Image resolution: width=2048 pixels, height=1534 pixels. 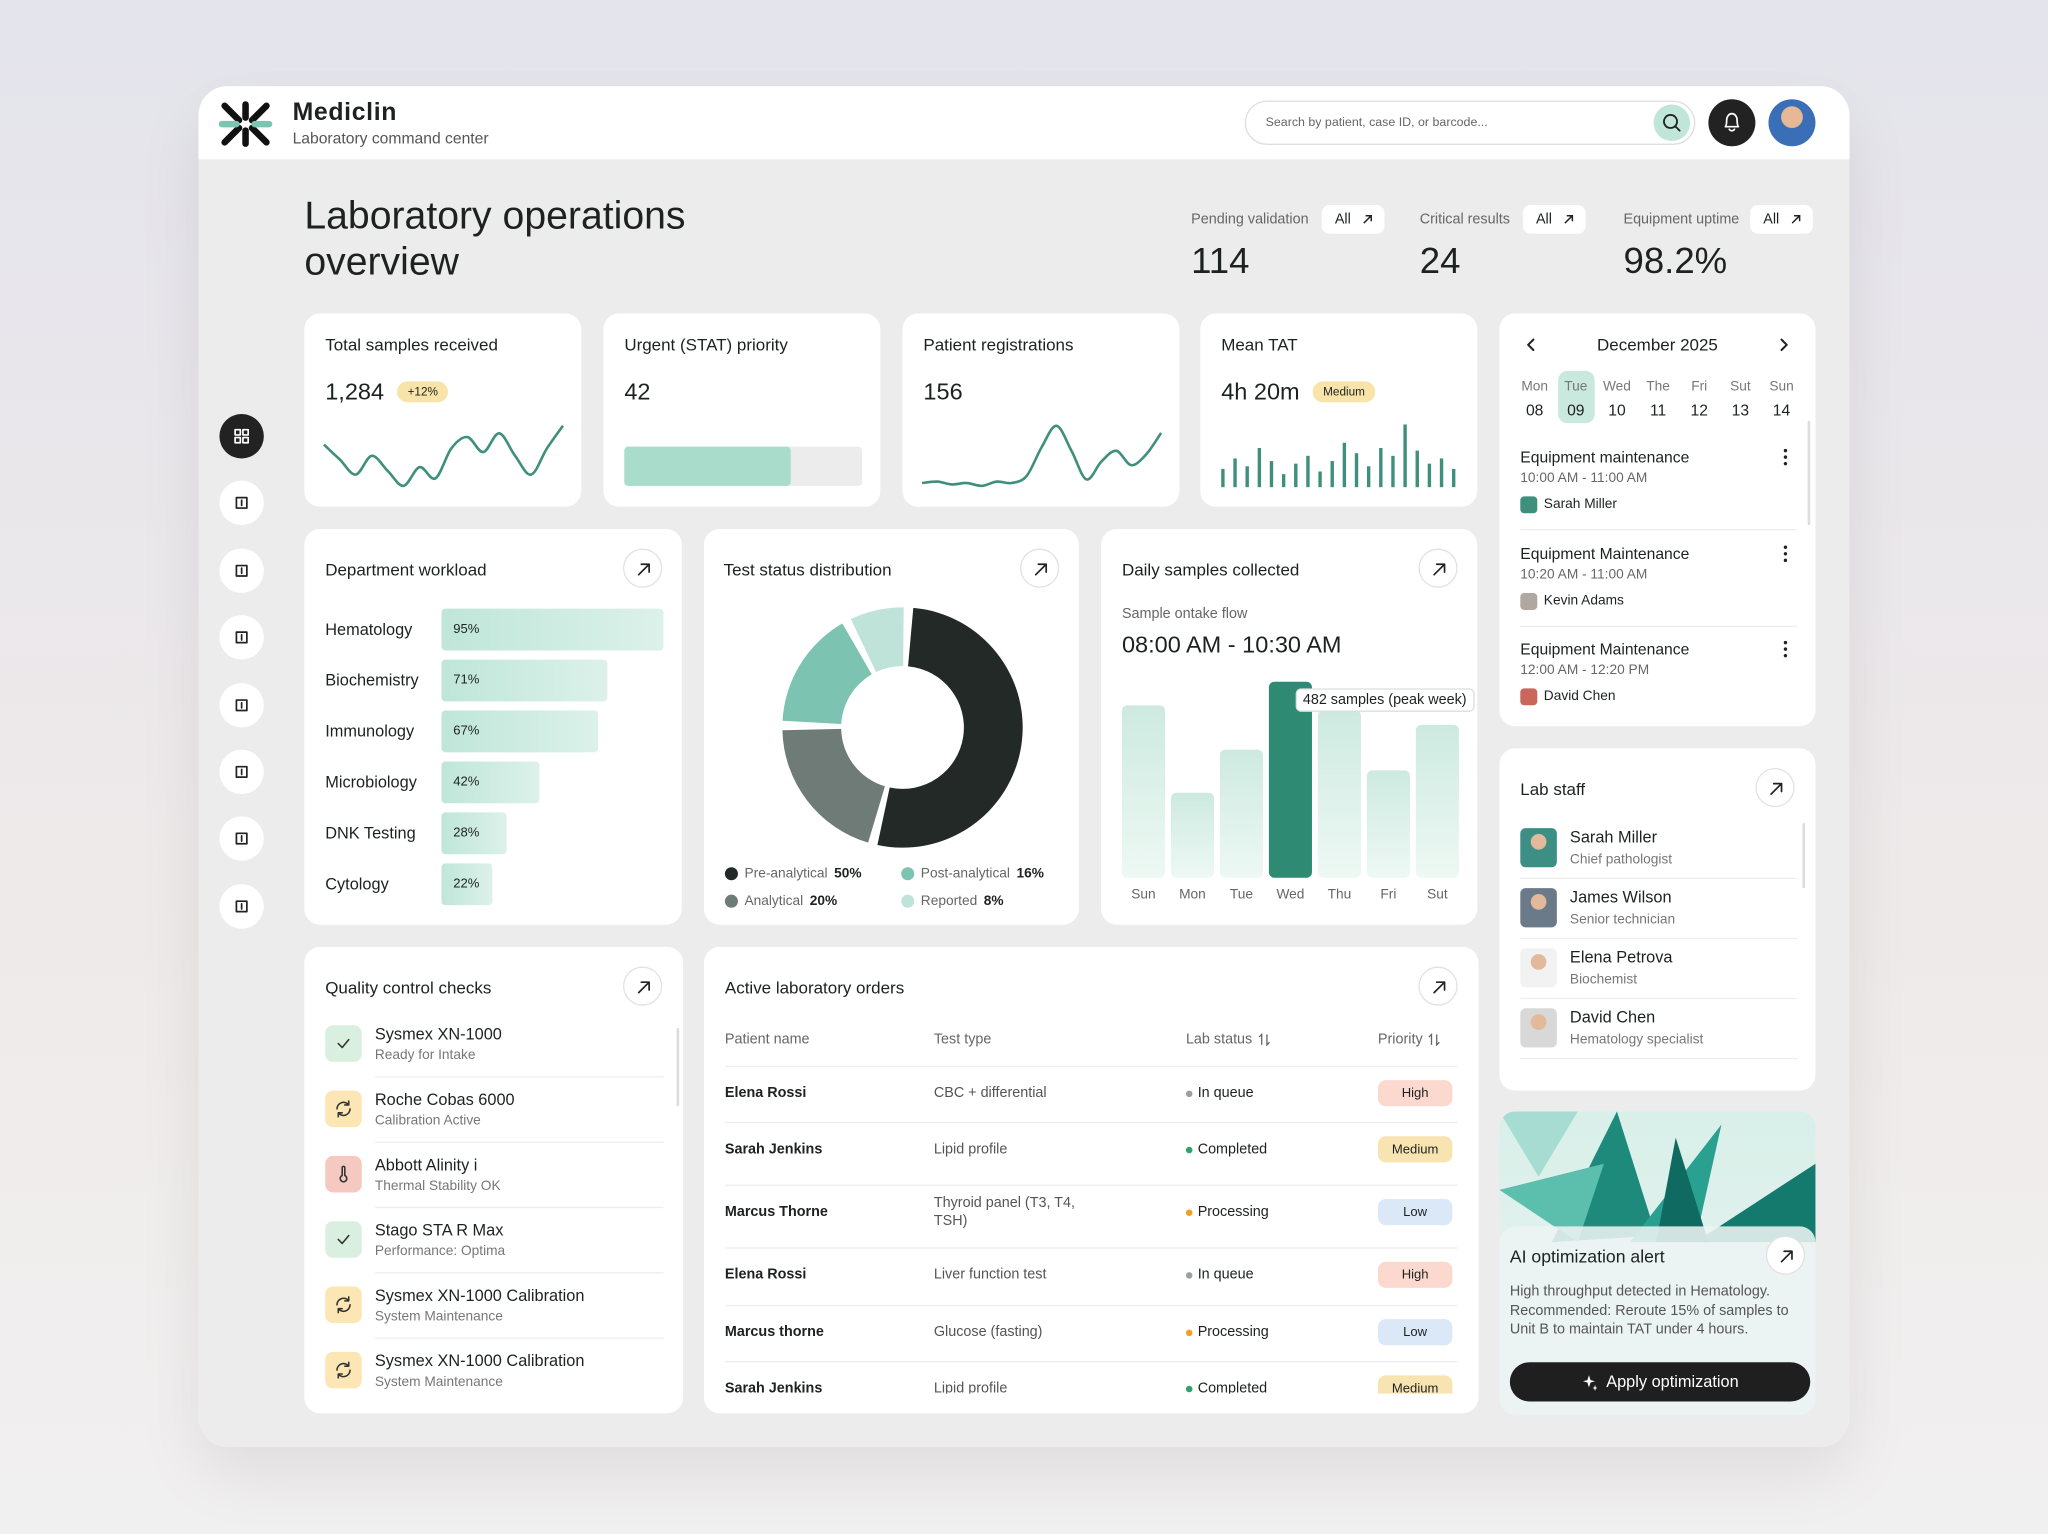 What do you see at coordinates (765, 1093) in the screenshot?
I see `patient-name: Elena Rossi` at bounding box center [765, 1093].